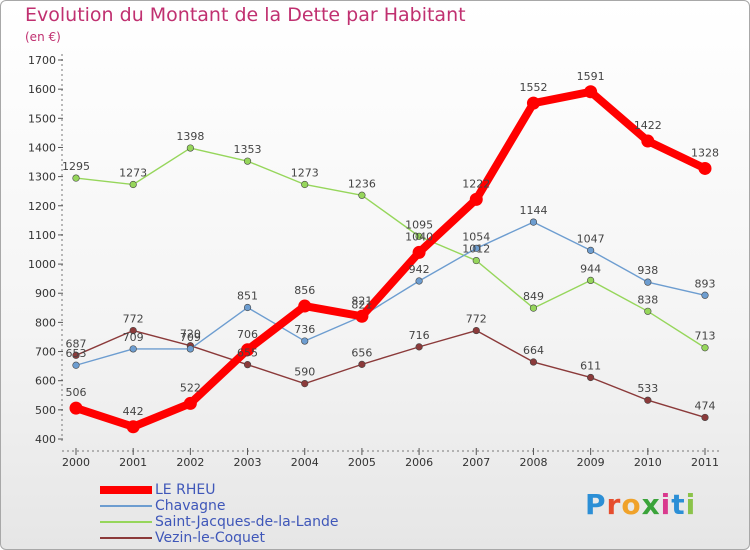  I want to click on logo-letter: o, so click(631, 504).